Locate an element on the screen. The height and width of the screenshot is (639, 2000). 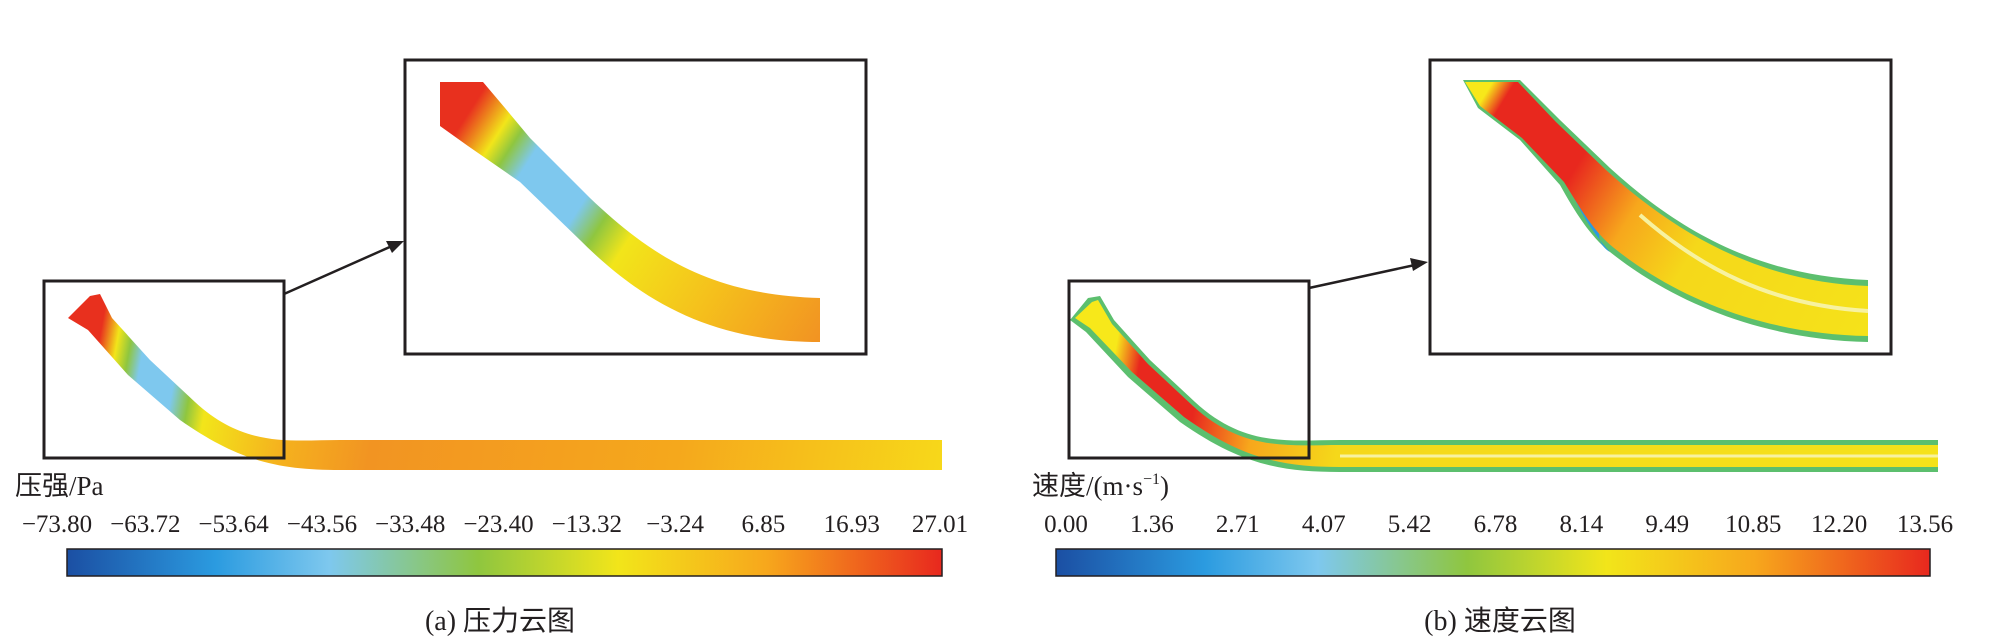
caption-a: (a) 压力云图 is located at coordinates (500, 621).